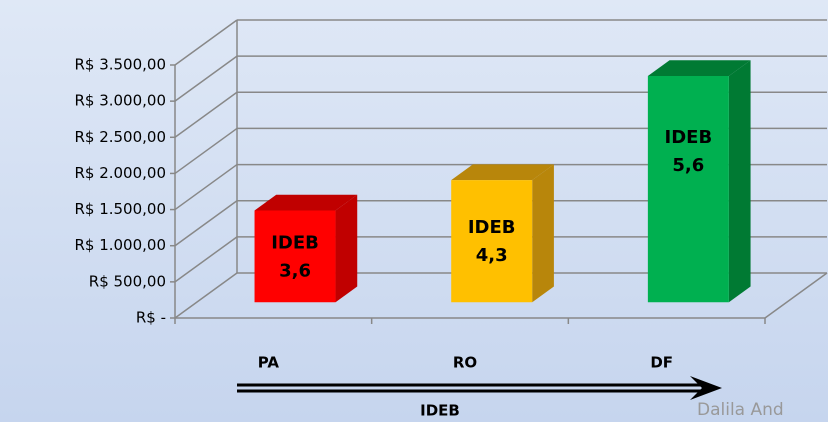 The width and height of the screenshot is (828, 422). I want to click on x-axis-arrow, so click(479, 388).